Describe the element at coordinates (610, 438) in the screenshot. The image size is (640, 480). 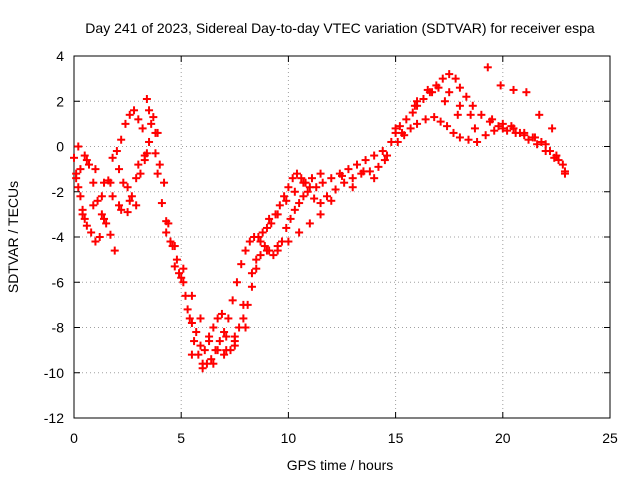
I see `x-tick-label: 25` at that location.